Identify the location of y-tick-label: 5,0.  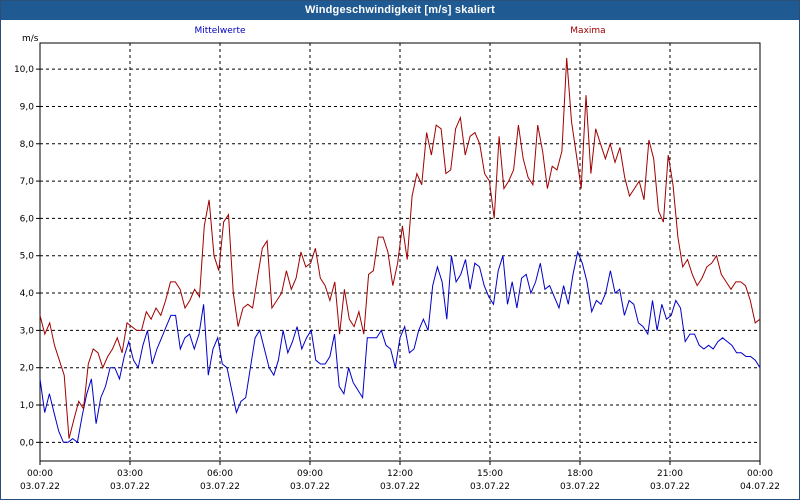
(27, 257).